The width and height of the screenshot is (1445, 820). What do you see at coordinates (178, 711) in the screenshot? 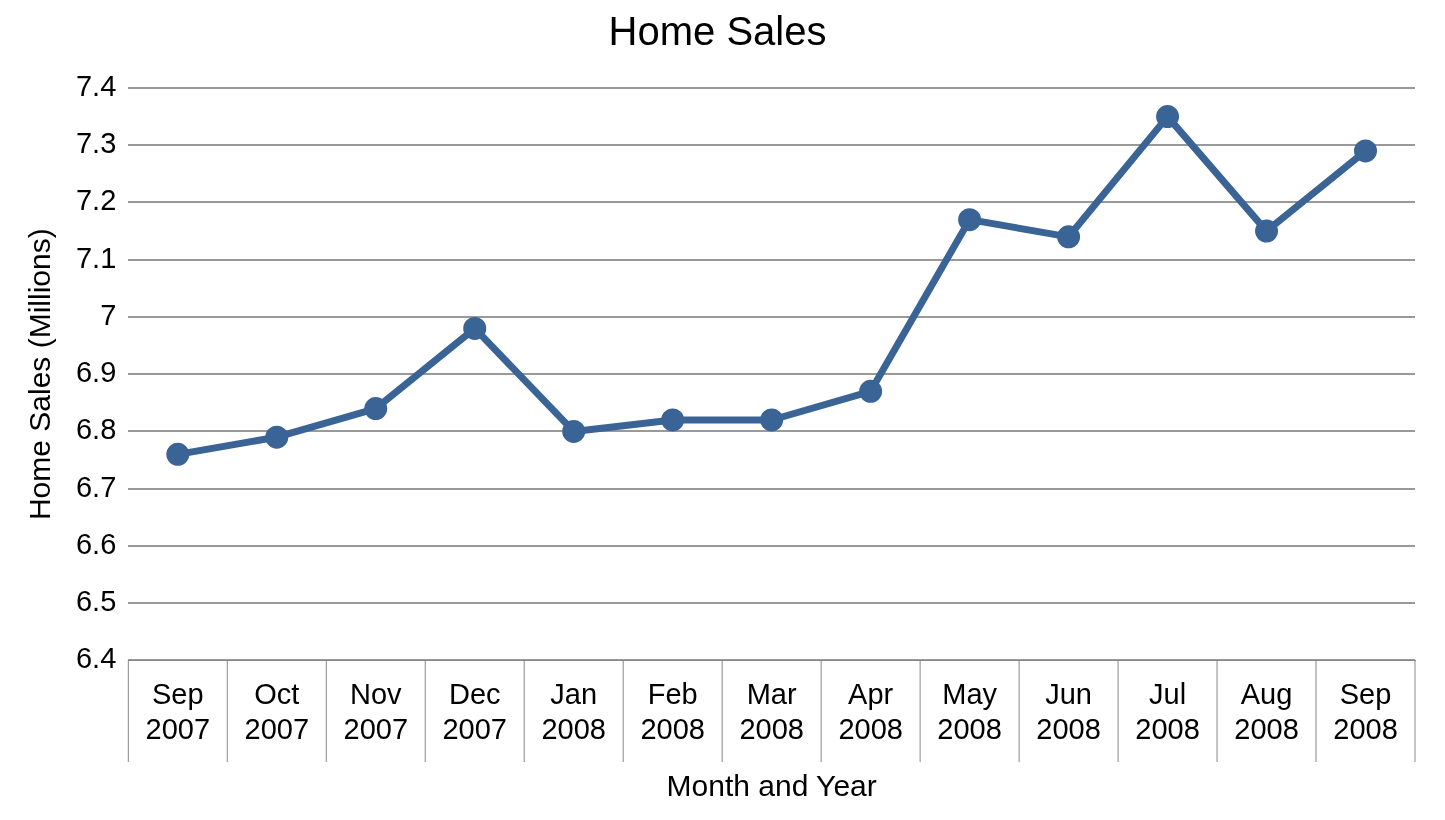
I see `x-tick-label: Sep 2007` at bounding box center [178, 711].